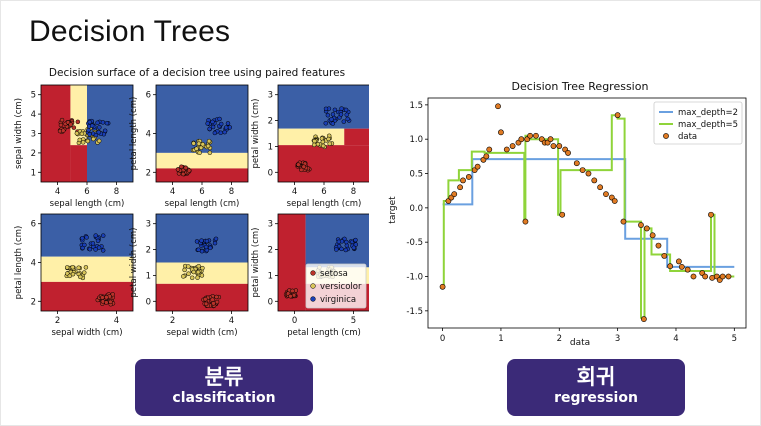  I want to click on classification-button-label-en: classification, so click(224, 398).